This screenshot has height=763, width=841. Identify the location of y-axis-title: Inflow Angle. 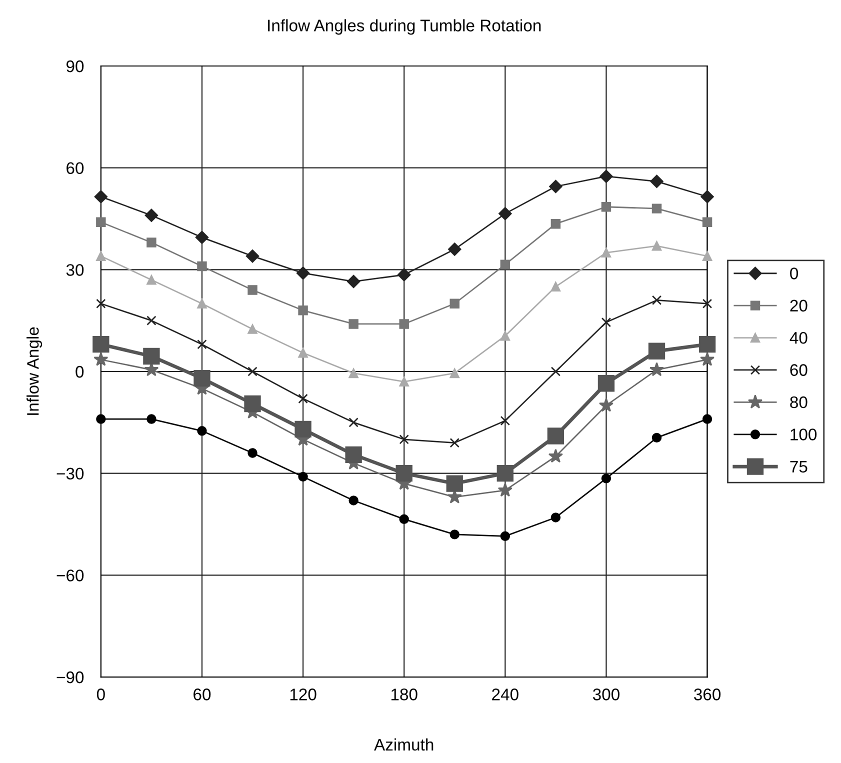
(34, 371).